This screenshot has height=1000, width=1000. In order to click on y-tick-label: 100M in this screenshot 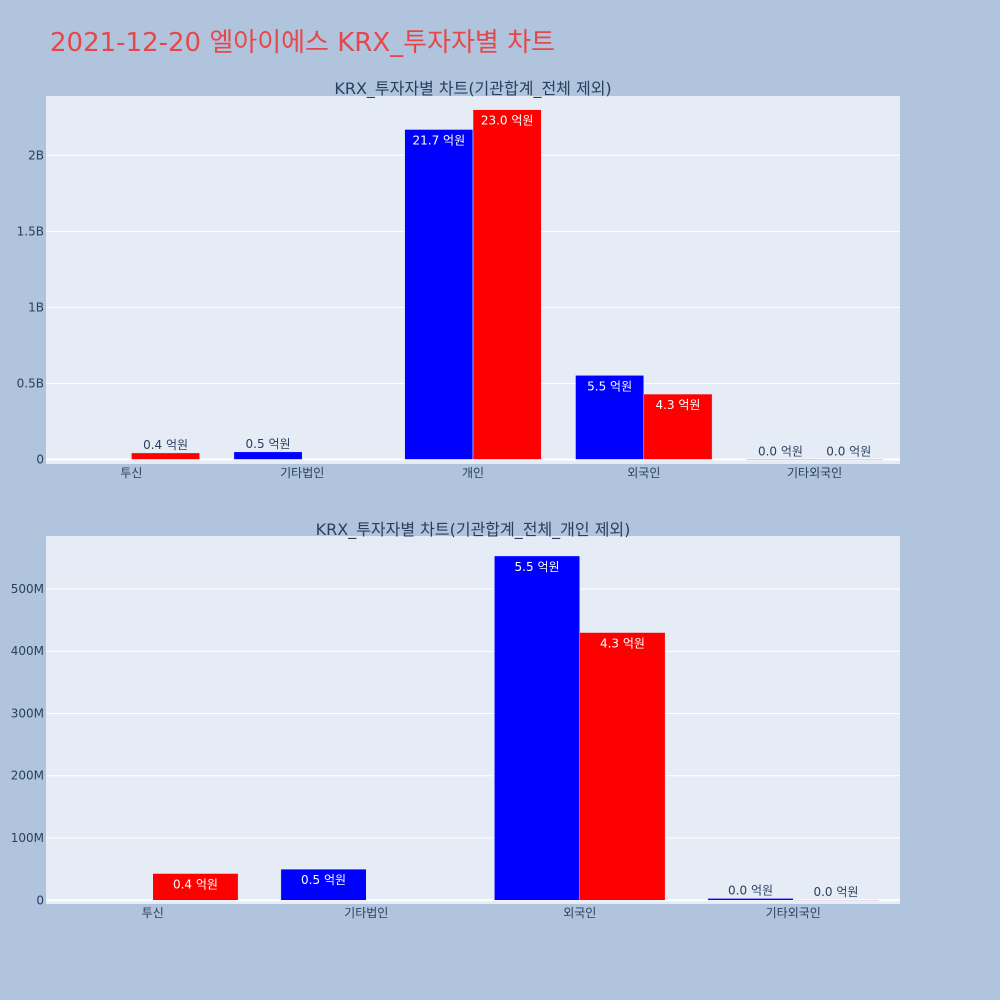, I will do `click(27, 838)`.